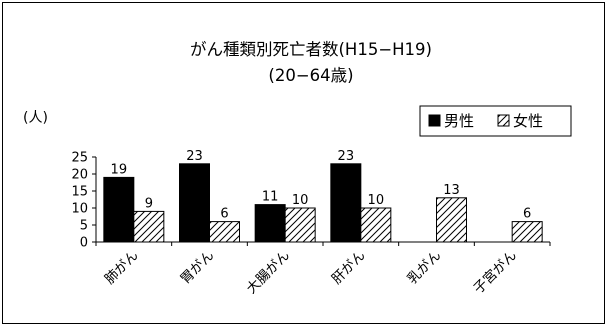 The width and height of the screenshot is (609, 328). Describe the element at coordinates (311, 272) in the screenshot. I see `category-labels: 肺がん 胃がん 大腸がん 肝がん 乳がん 子宮がん` at that location.